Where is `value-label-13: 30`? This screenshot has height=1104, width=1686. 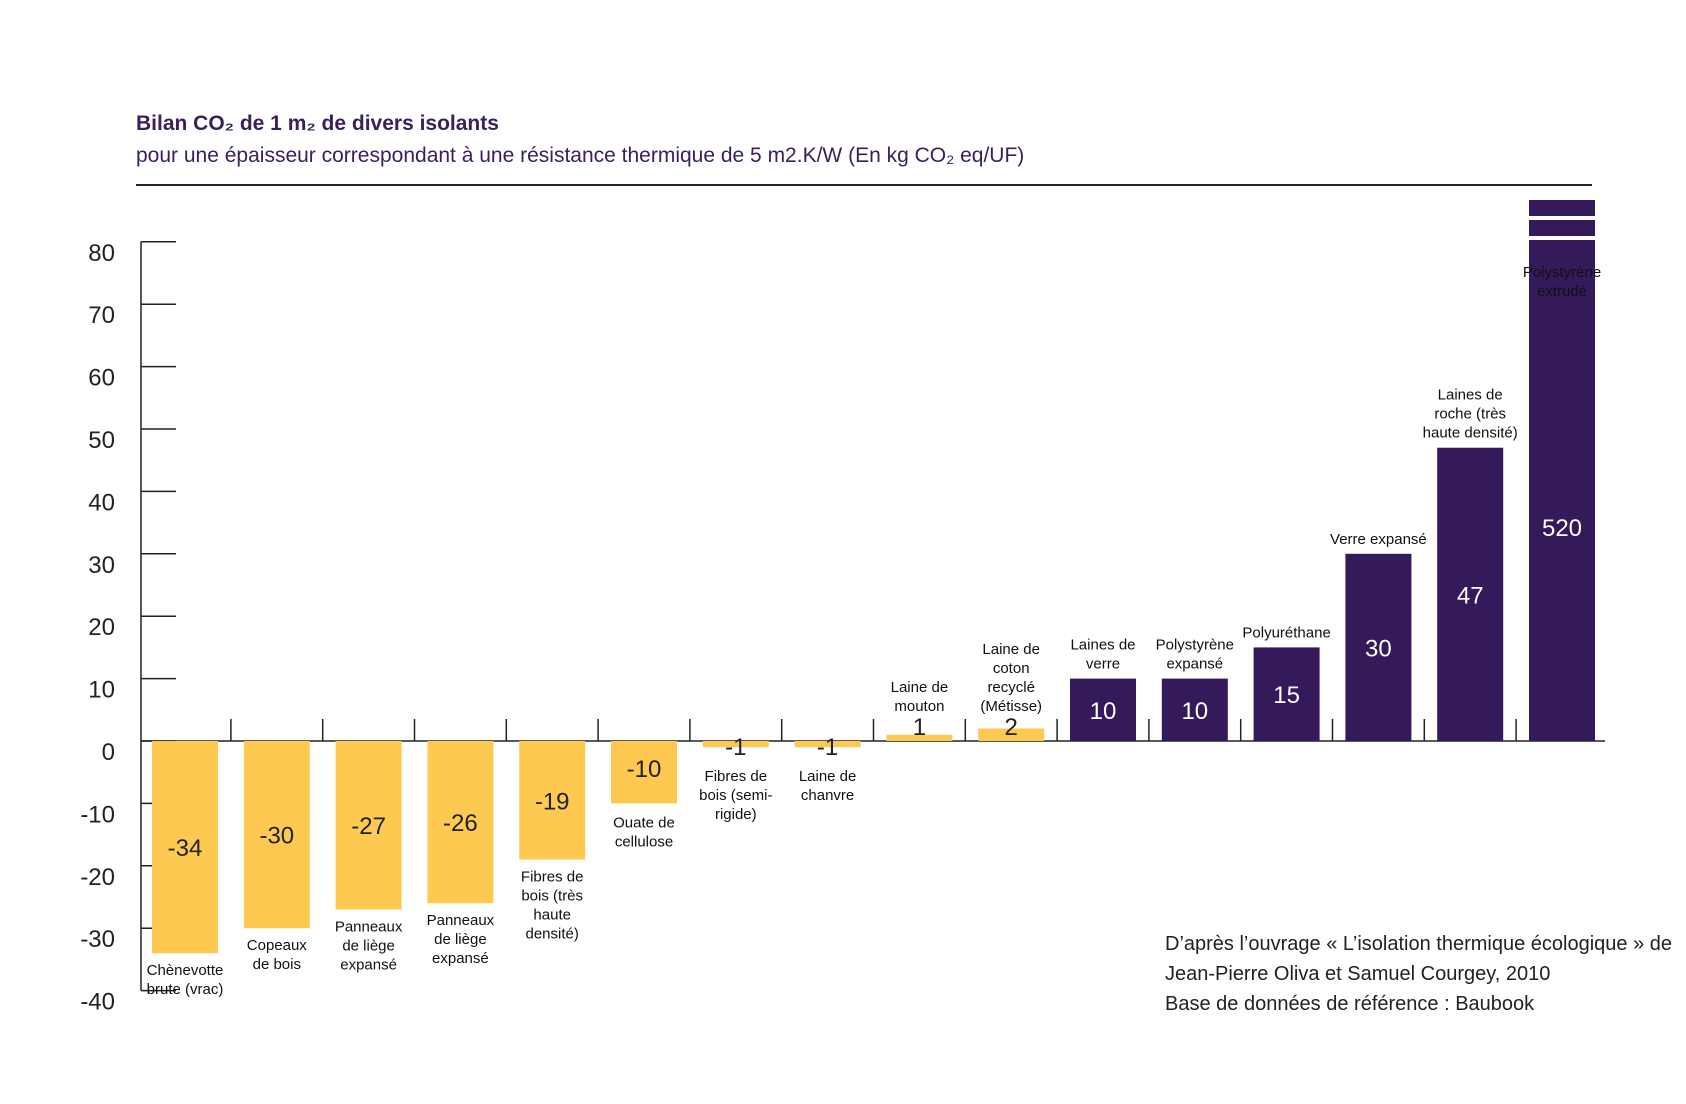
value-label-13: 30 is located at coordinates (1378, 648).